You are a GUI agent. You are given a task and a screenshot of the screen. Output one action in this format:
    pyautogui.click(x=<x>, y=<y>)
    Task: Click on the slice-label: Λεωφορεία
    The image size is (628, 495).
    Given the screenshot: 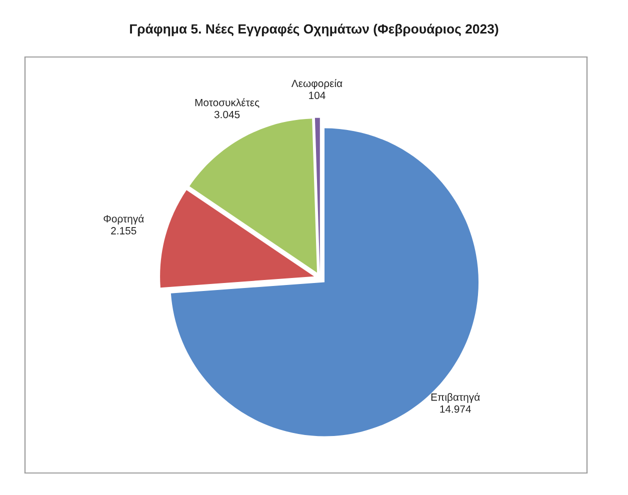 What is the action you would take?
    pyautogui.click(x=316, y=84)
    